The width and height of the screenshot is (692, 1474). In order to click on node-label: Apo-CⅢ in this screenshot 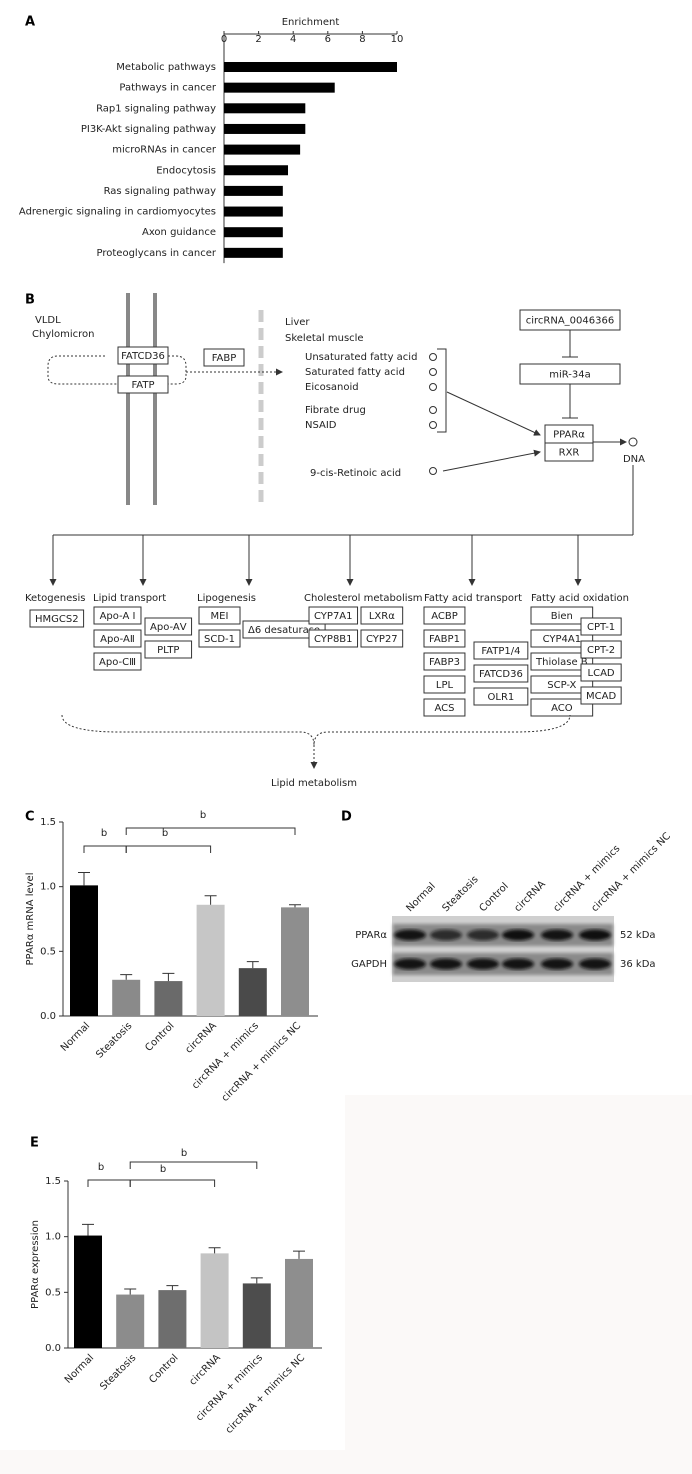, I will do `click(117, 662)`.